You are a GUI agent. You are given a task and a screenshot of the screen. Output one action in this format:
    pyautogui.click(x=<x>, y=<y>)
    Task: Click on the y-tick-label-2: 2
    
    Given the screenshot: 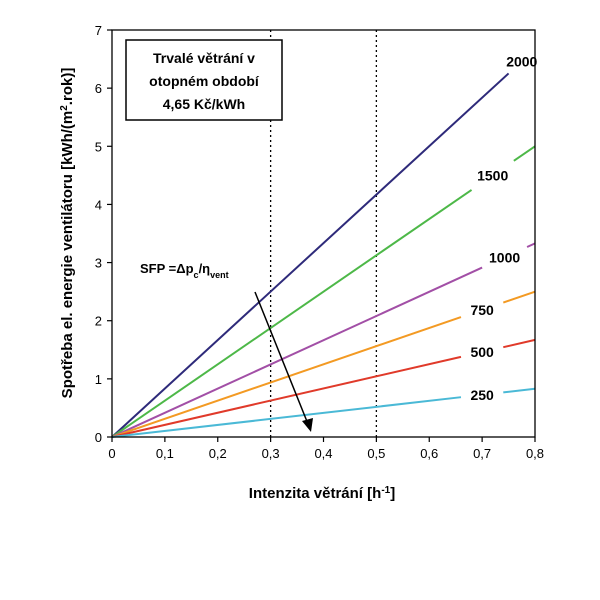 What is the action you would take?
    pyautogui.click(x=98, y=321)
    